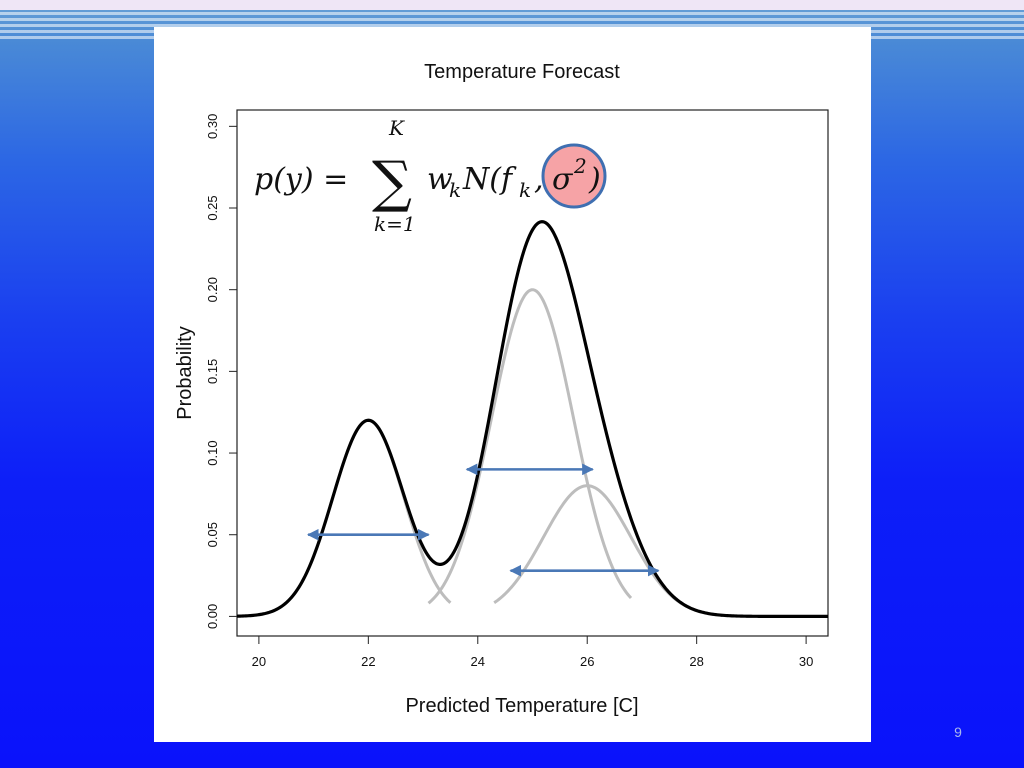 The height and width of the screenshot is (768, 1024). What do you see at coordinates (594, 179) in the screenshot?
I see `formula-close-paren: )` at bounding box center [594, 179].